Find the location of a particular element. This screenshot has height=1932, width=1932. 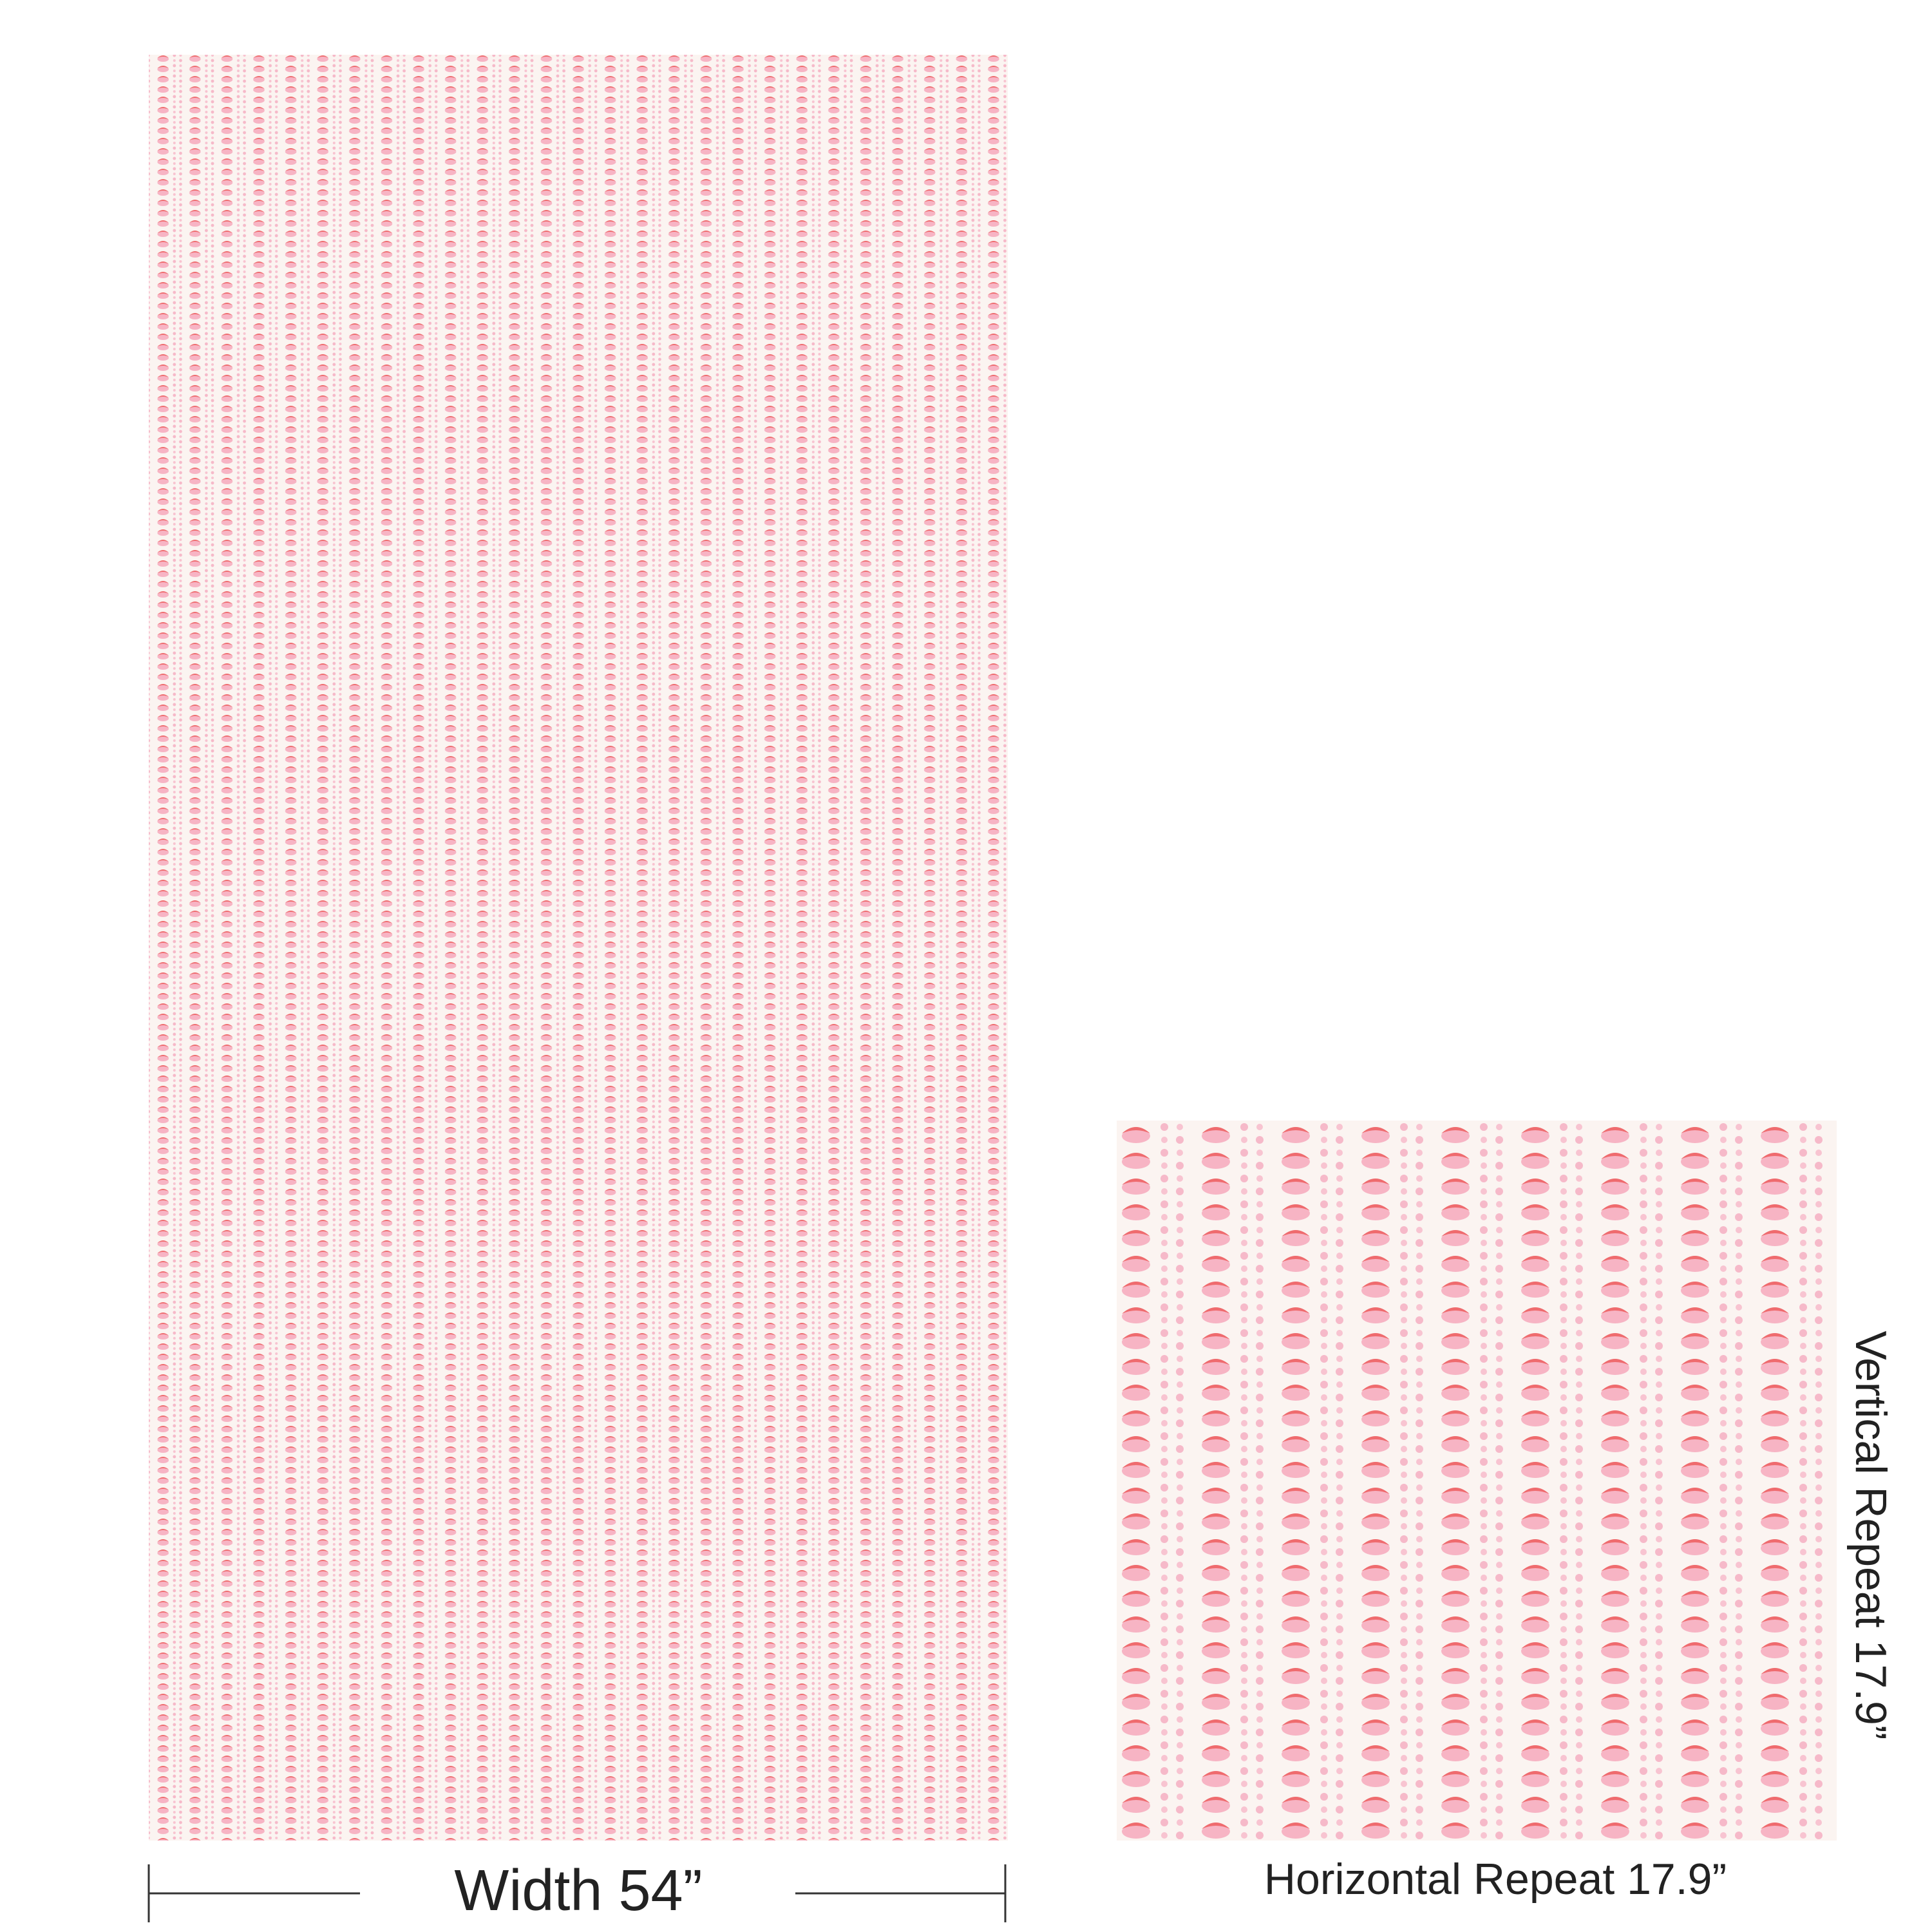

width-label: Width 54” is located at coordinates (578, 1891).